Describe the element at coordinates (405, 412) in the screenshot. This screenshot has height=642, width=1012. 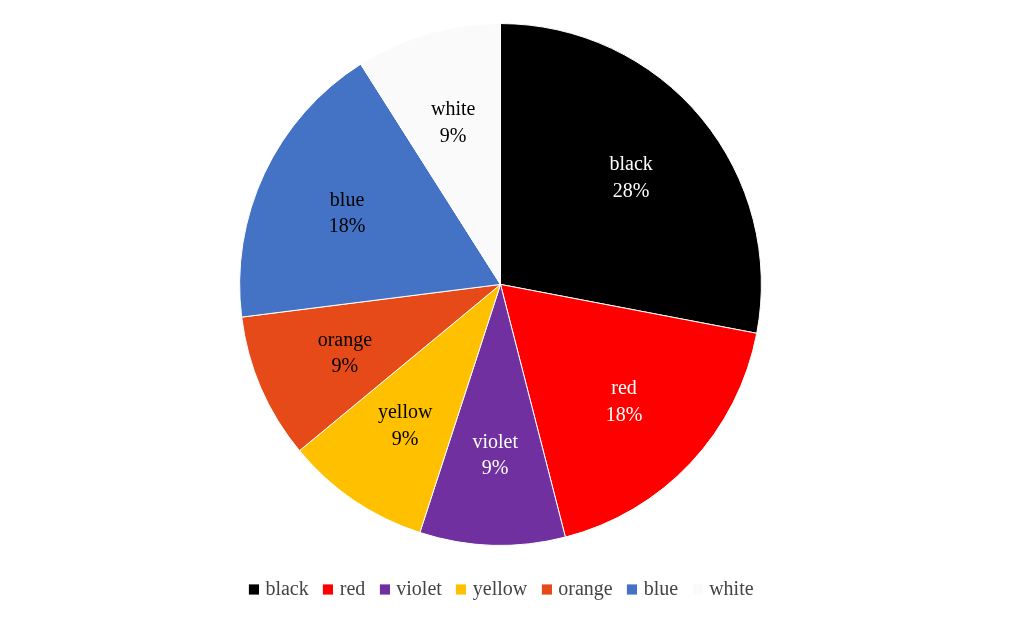
I see `slice-label: yellow` at that location.